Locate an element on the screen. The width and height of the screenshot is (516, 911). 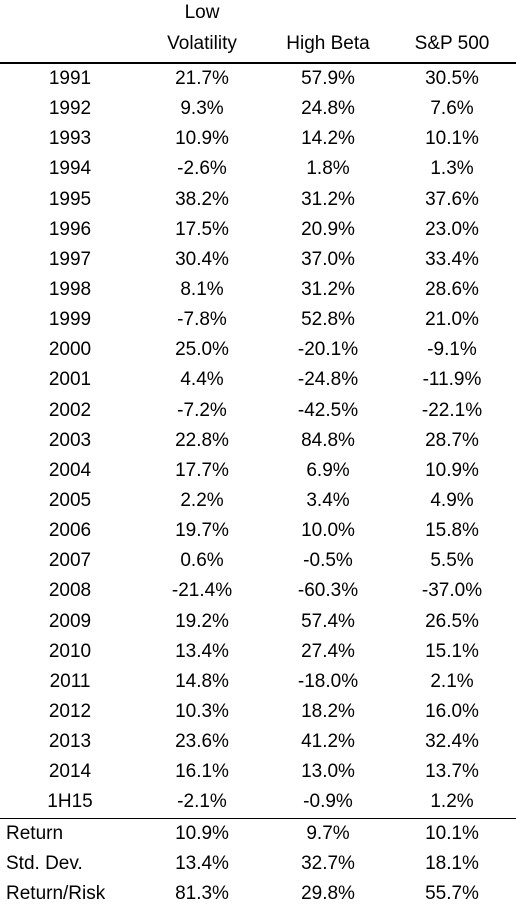
table-row: 1994 -2.6% 1.8% 1.3% is located at coordinates (258, 169).